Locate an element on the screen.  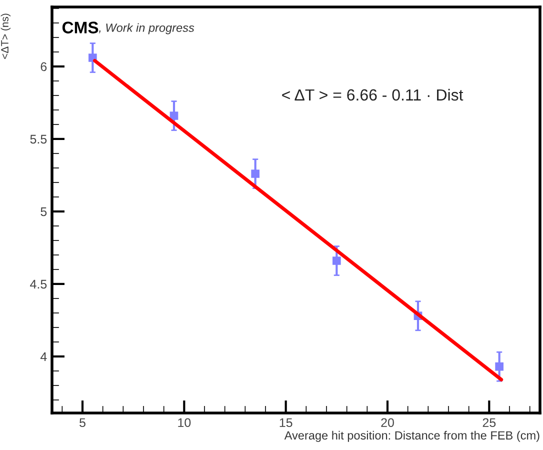
y-axis-title: <ΔT> (ns) is located at coordinates (5, 36).